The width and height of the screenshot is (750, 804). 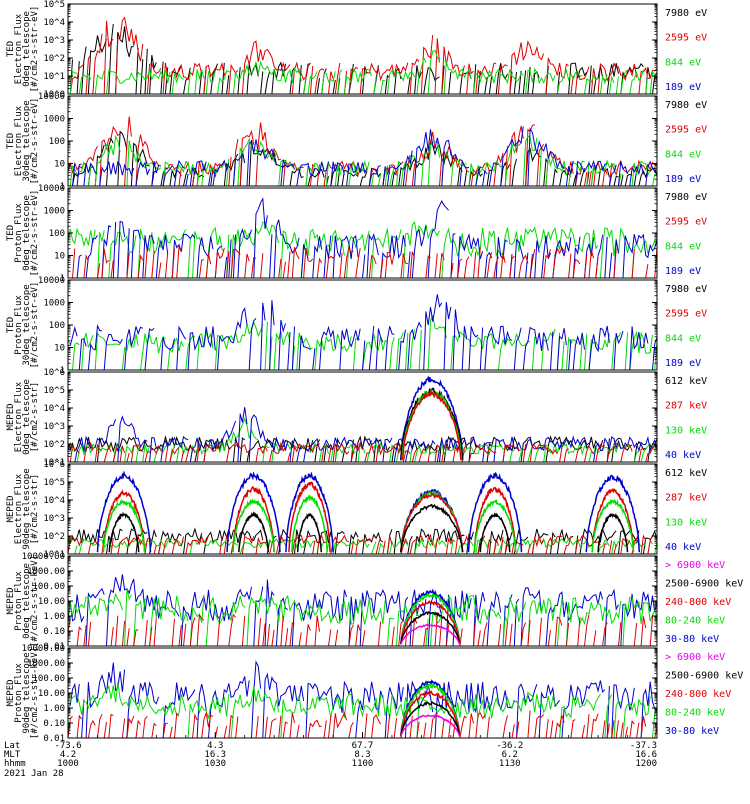 What do you see at coordinates (35, 601) in the screenshot?
I see `y-axis-label: [#/cm2-s-str-keV]` at bounding box center [35, 601].